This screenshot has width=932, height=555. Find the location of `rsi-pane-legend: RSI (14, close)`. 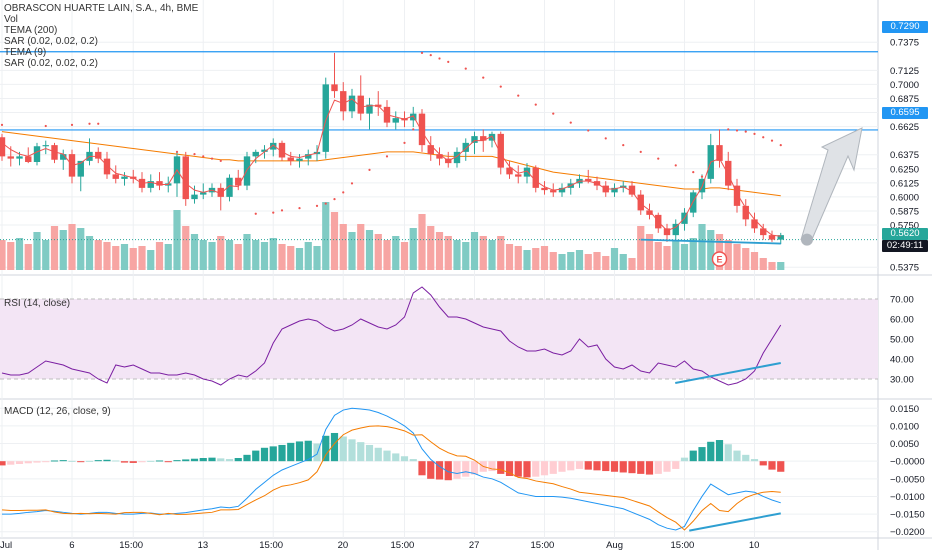

rsi-pane-legend: RSI (14, close) is located at coordinates (37, 303).